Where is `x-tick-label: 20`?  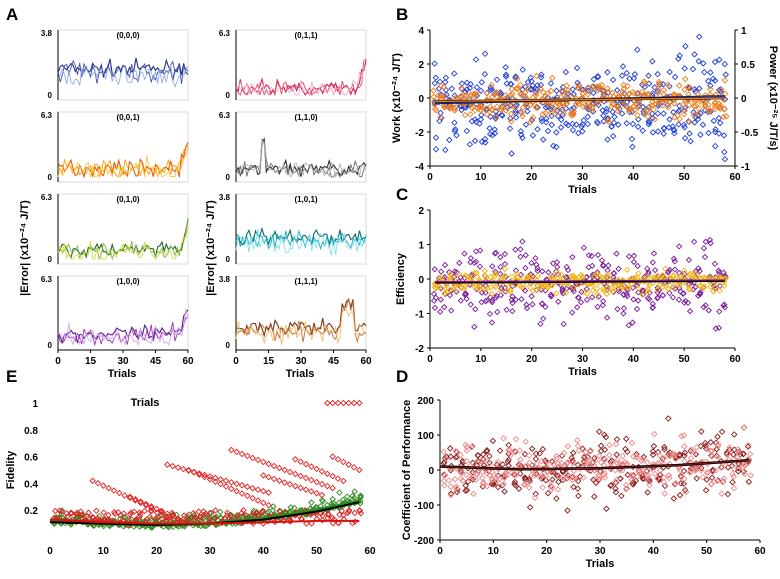 x-tick-label: 20 is located at coordinates (157, 551).